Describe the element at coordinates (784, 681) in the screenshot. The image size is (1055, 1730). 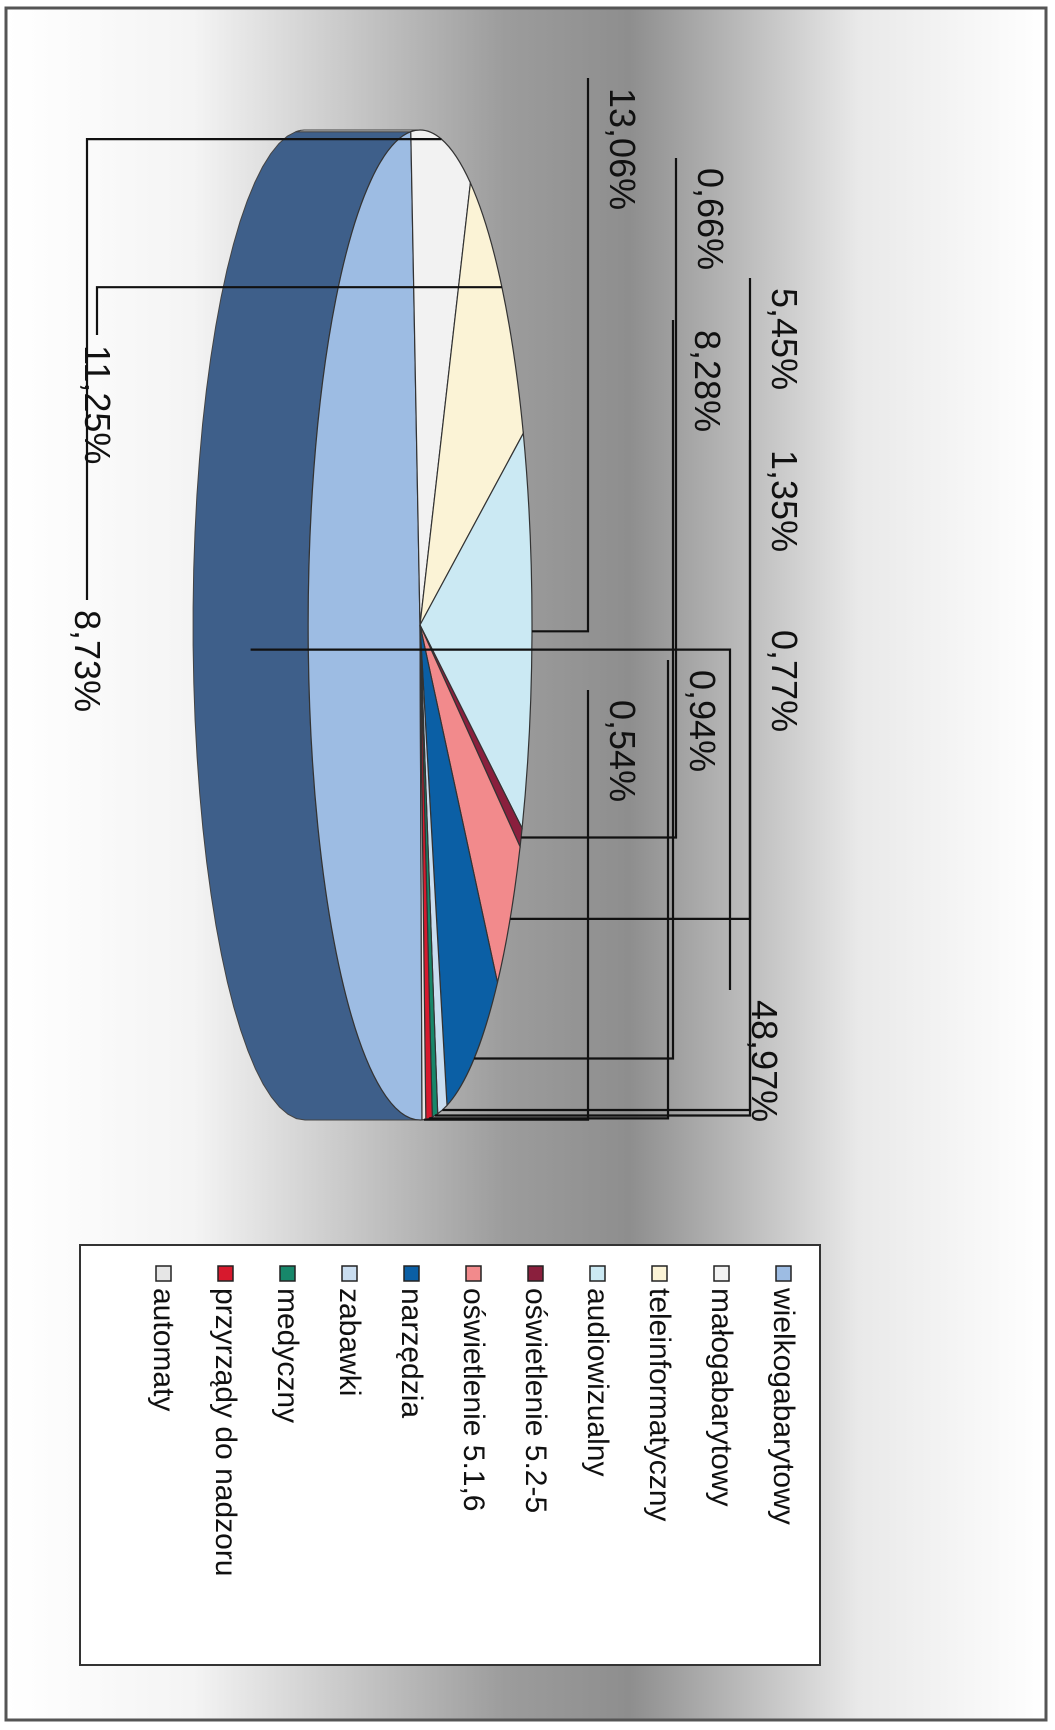
I see `value-label-8: 0,77%` at that location.